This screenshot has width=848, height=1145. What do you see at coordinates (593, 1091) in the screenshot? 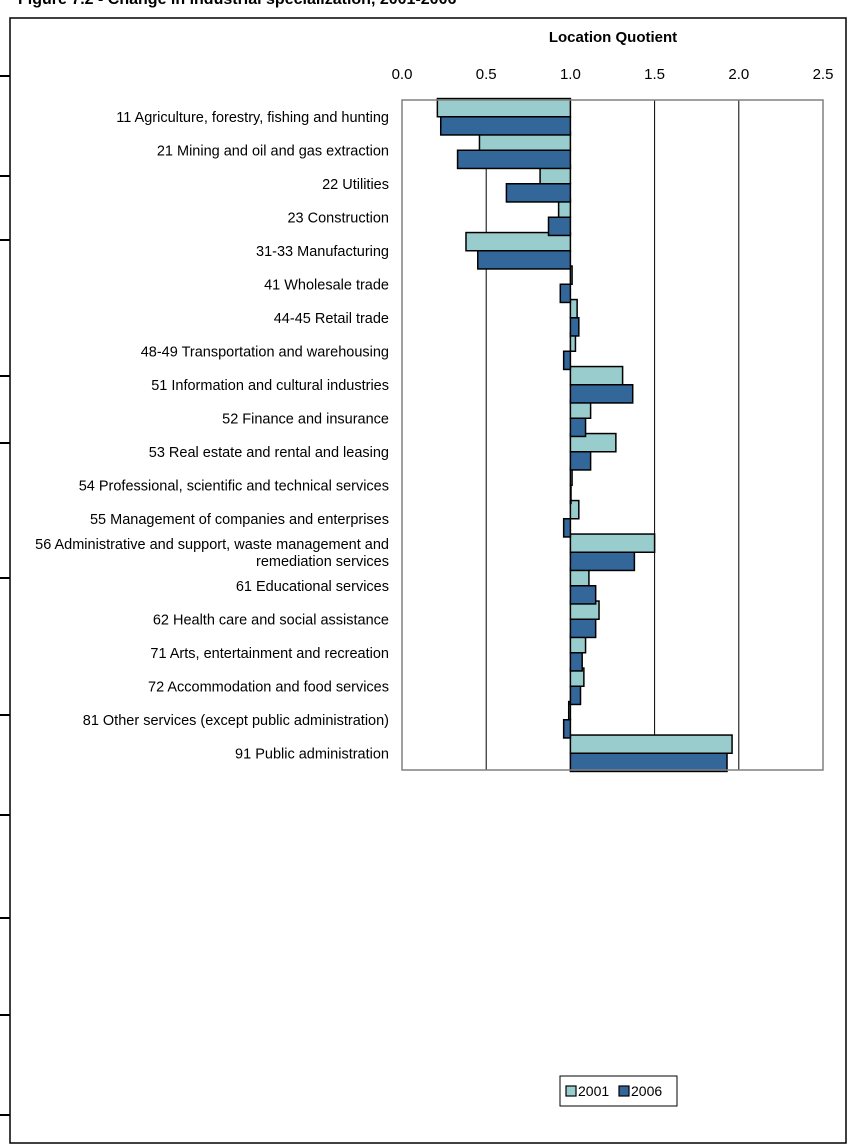
I see `legend-label-2001: 2001` at bounding box center [593, 1091].